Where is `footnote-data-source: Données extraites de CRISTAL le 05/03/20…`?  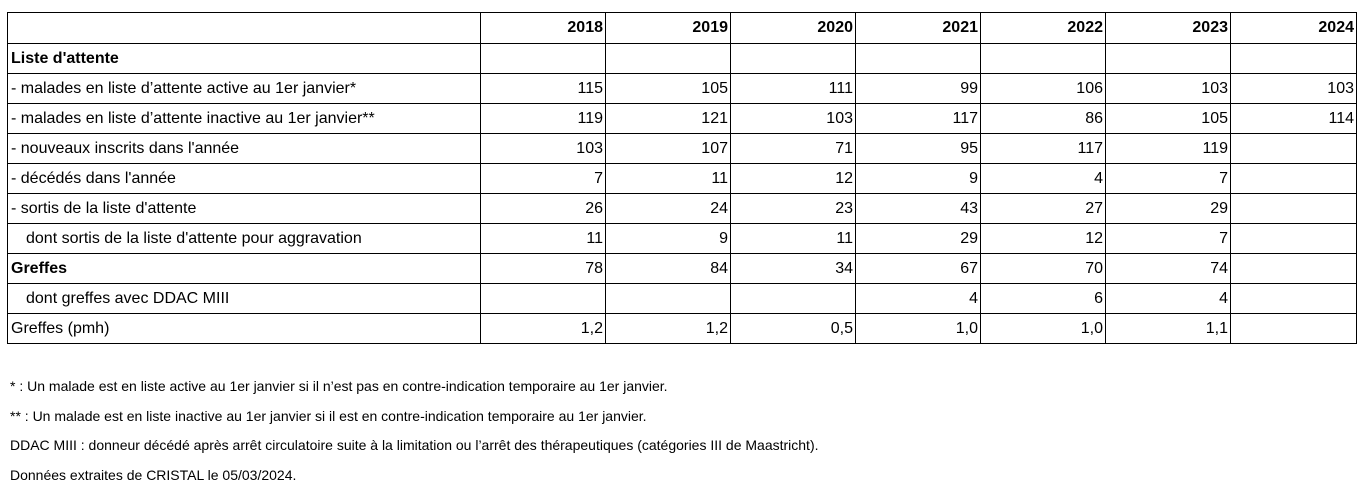 footnote-data-source: Données extraites de CRISTAL le 05/03/20… is located at coordinates (153, 474).